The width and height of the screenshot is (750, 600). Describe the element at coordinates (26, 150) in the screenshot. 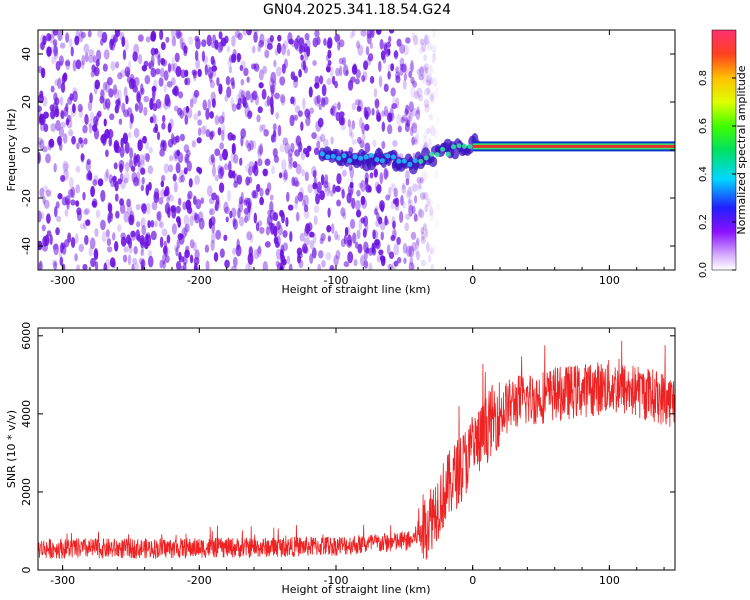

I see `spectrogram-y-tick-label: 0` at that location.